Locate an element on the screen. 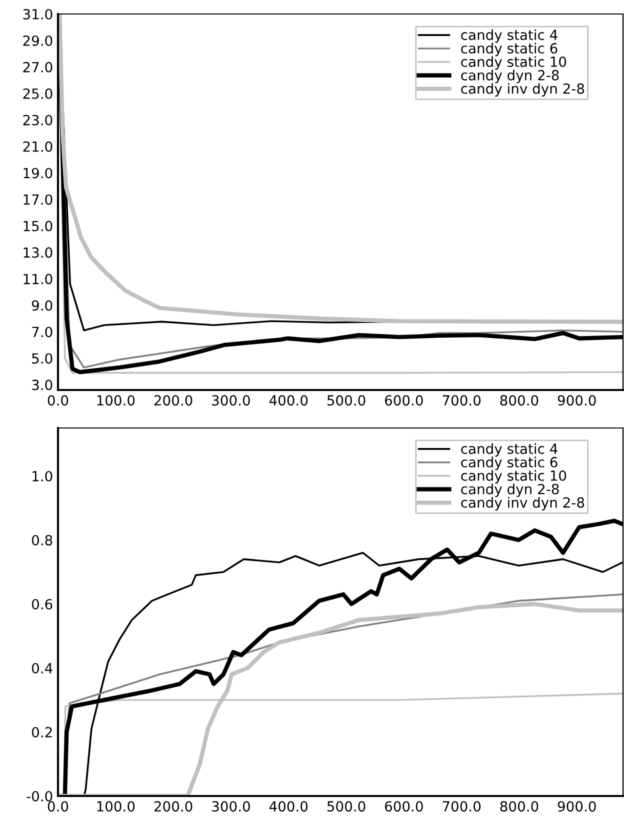 The height and width of the screenshot is (821, 624). y-tick-label: 29.0 is located at coordinates (37, 40).